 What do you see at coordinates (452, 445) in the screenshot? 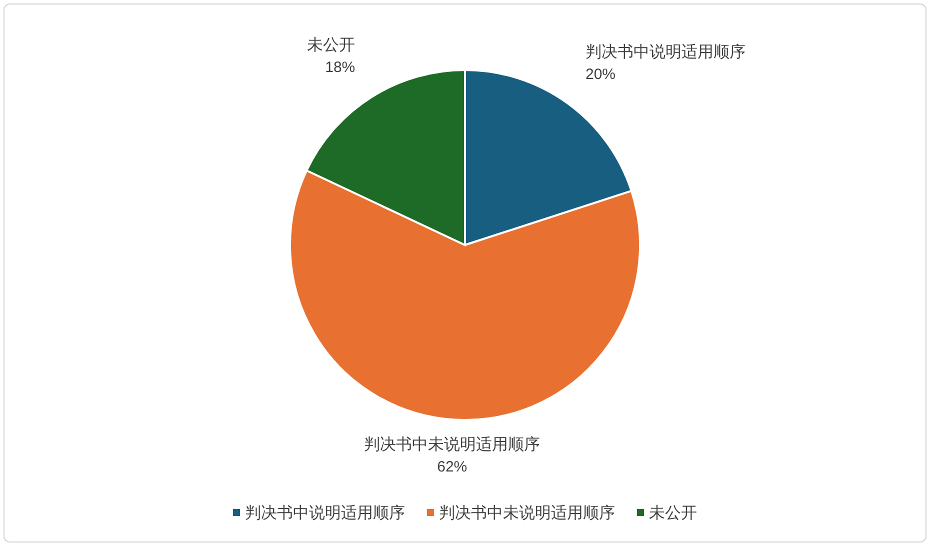
I see `slice-label: 判决书中未说明适用顺序` at bounding box center [452, 445].